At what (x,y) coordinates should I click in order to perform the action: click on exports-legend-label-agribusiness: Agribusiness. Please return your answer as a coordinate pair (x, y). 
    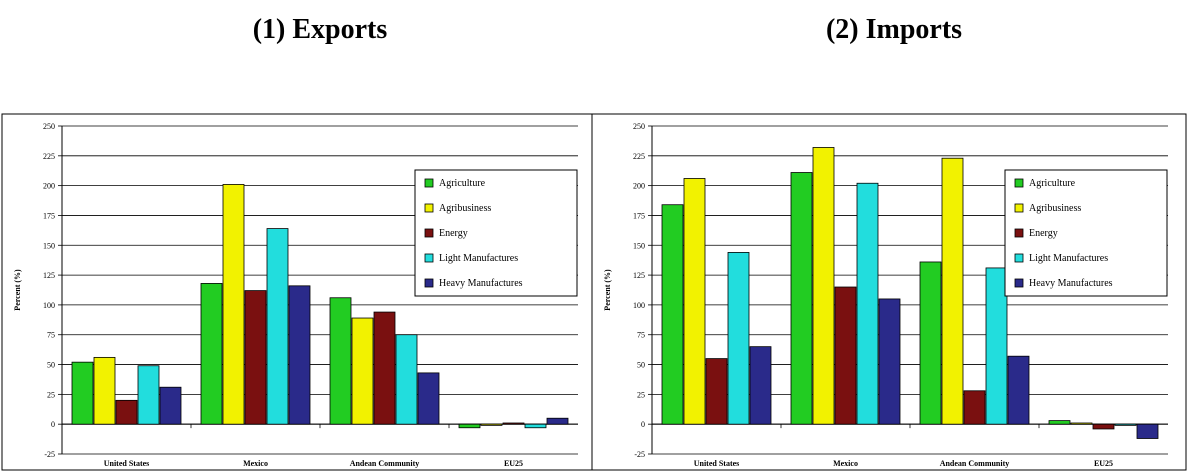
    Looking at the image, I should click on (465, 208).